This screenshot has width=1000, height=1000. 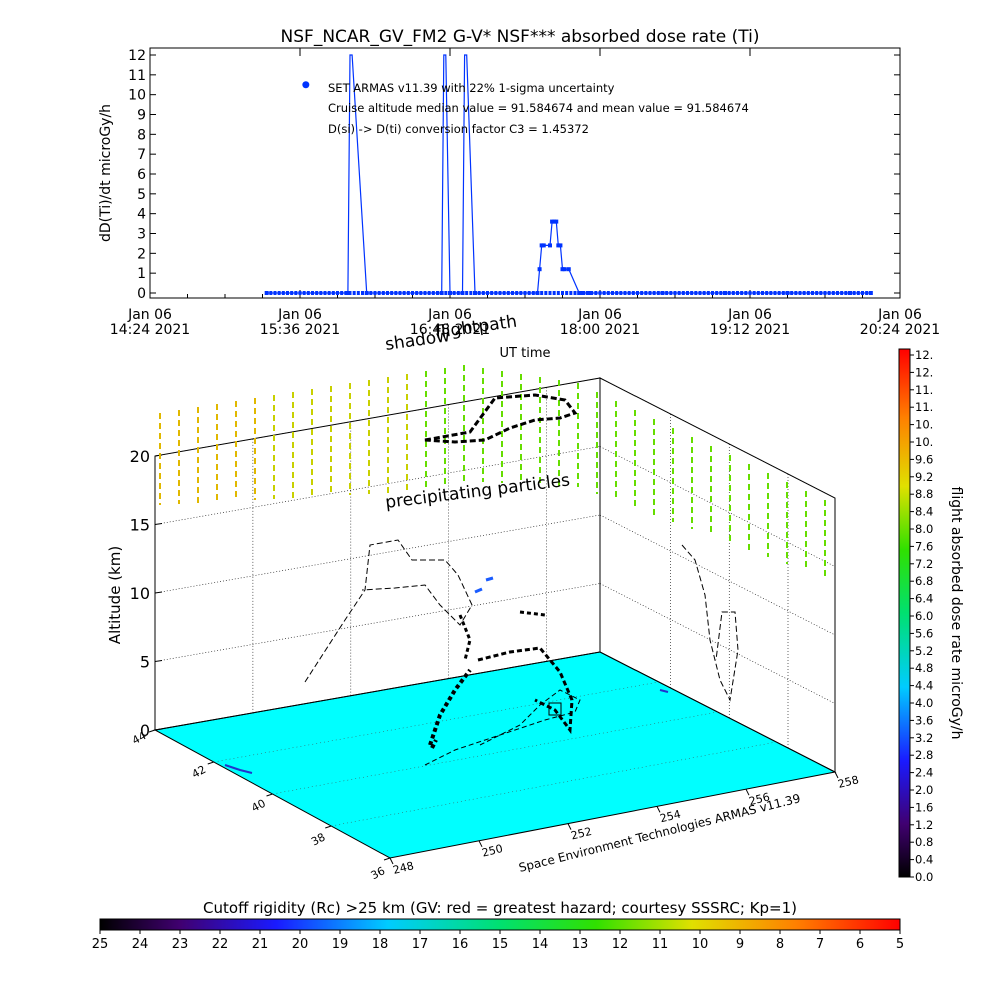 What do you see at coordinates (260, 944) in the screenshot?
I see `cutoff-colorbar-tick-label: 21` at bounding box center [260, 944].